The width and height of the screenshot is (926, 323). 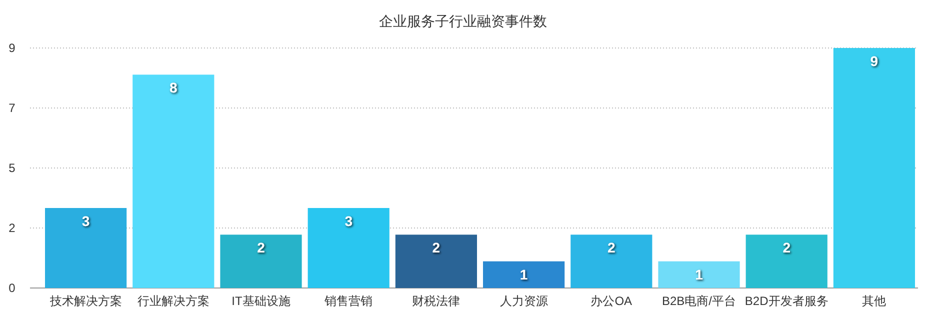 I want to click on y-tick-label: 2, so click(x=12, y=228).